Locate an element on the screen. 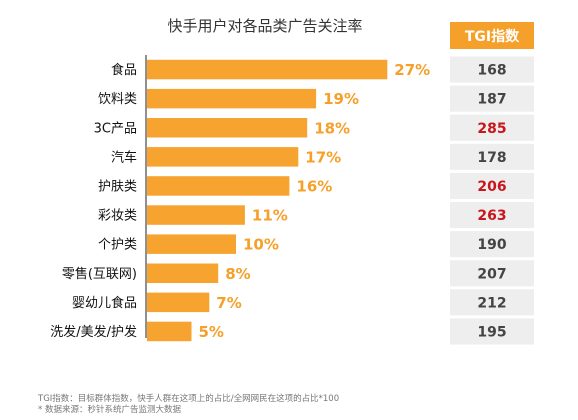  tgi-value-1: 187 is located at coordinates (491, 100).